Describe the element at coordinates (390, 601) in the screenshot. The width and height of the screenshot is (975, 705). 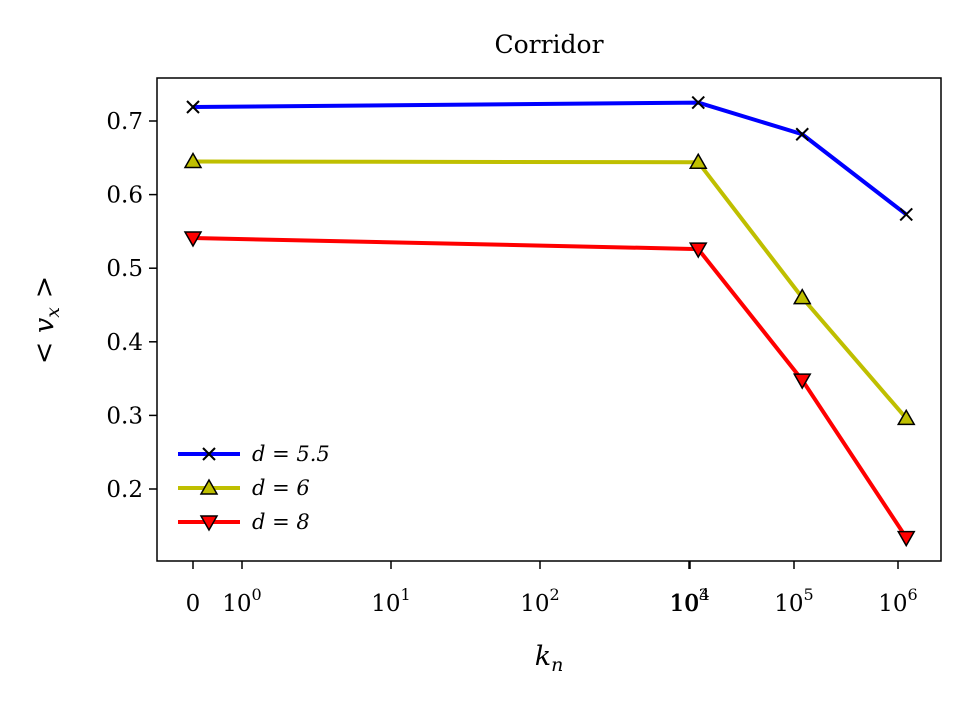
I see `x-tick-label: 10¹` at that location.